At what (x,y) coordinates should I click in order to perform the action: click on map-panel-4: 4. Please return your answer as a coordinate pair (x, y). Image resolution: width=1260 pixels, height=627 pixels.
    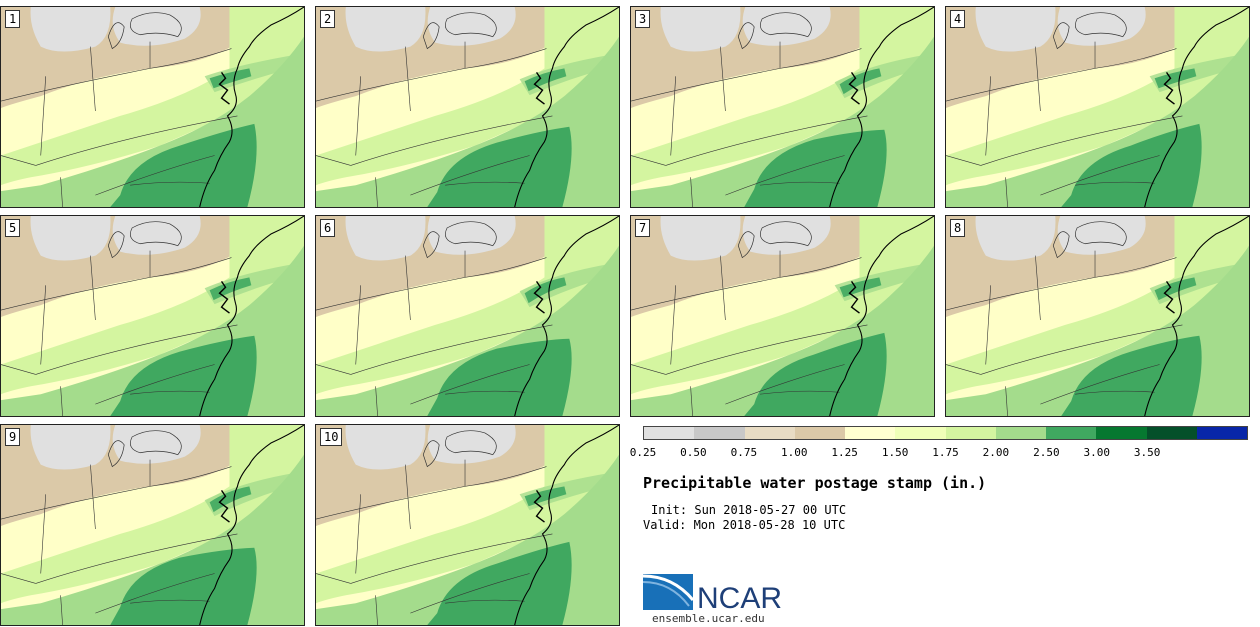
    Looking at the image, I should click on (1097, 107).